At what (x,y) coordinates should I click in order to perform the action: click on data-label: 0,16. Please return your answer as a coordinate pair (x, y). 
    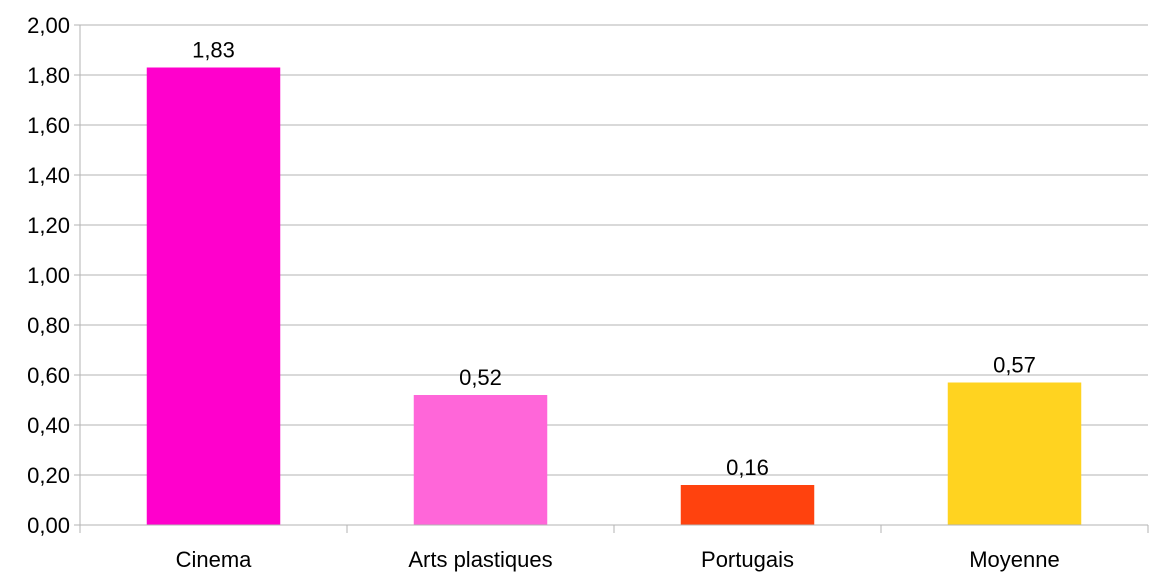
    Looking at the image, I should click on (747, 467).